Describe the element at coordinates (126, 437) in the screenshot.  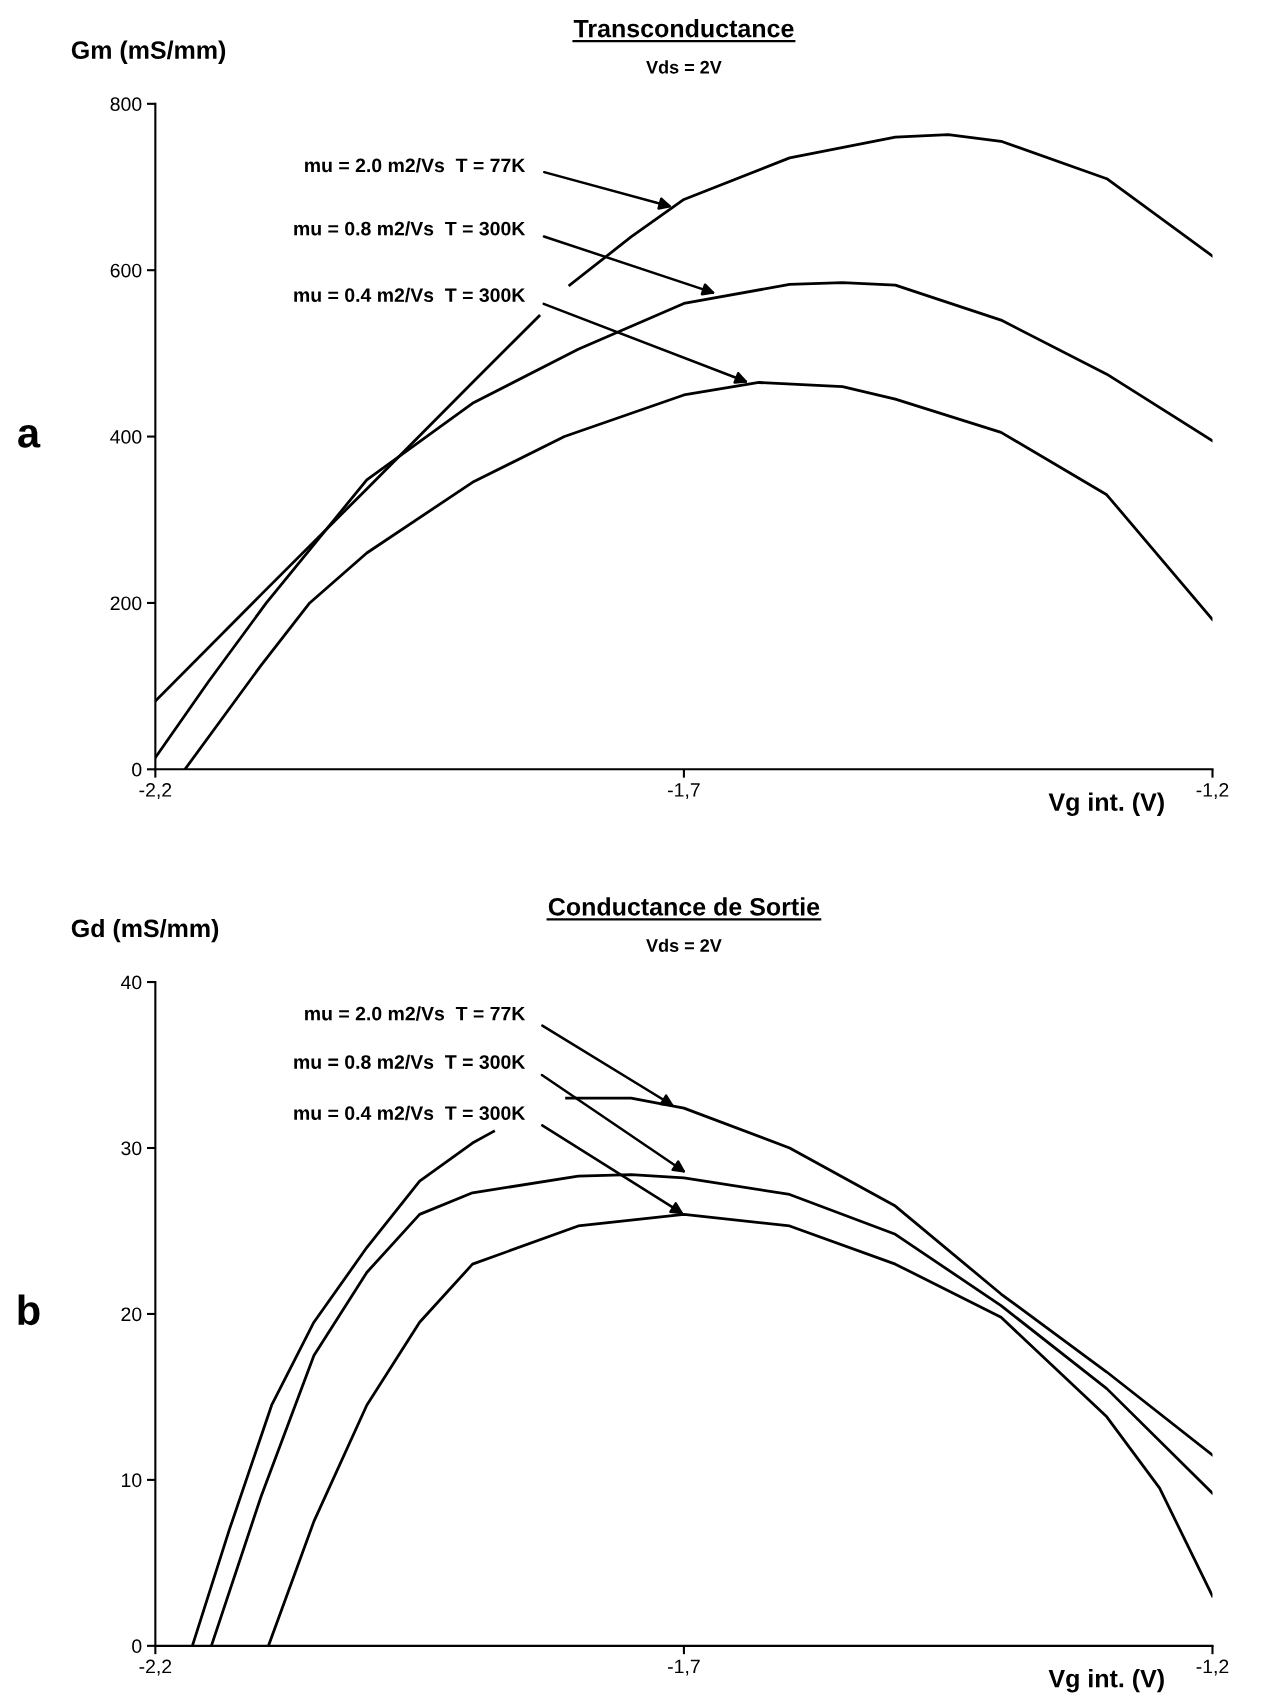
I see `y-tick-label: 400` at that location.